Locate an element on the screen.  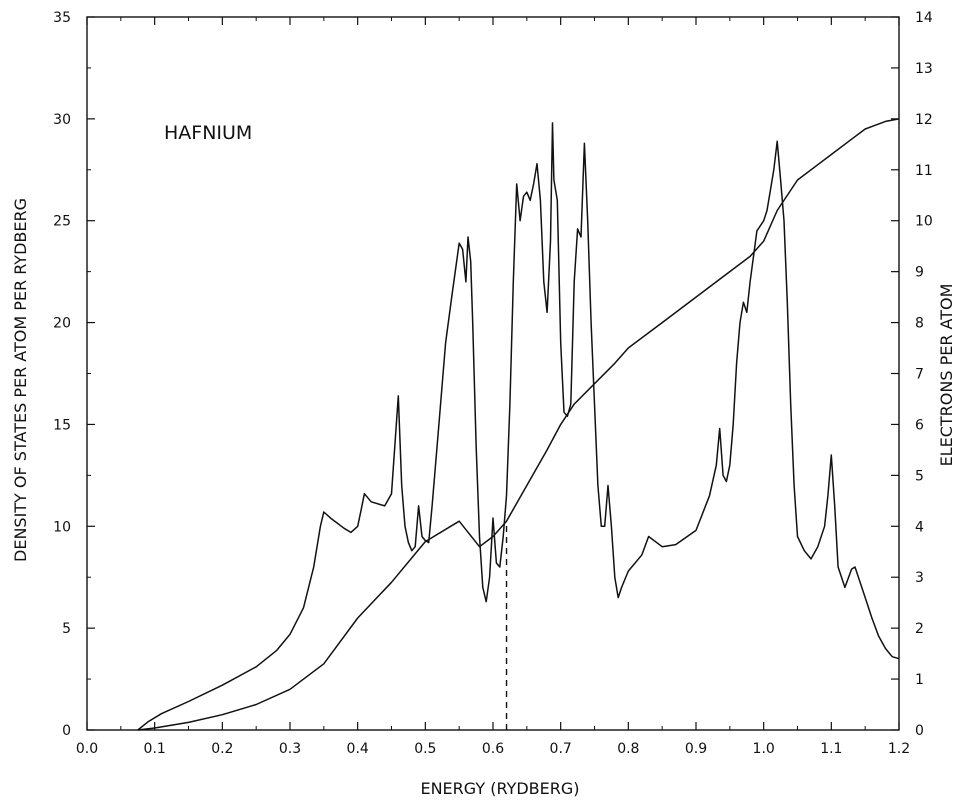
y2-tick-label: 8 is located at coordinates (919, 324).